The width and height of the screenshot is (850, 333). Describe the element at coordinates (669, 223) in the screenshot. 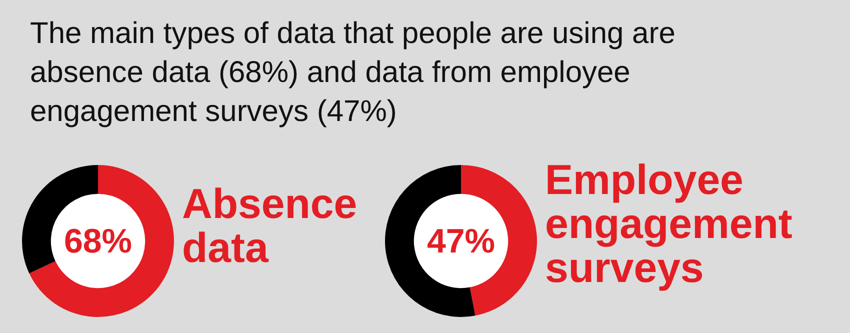

I see `slice-label: Employee engagement surveys` at that location.